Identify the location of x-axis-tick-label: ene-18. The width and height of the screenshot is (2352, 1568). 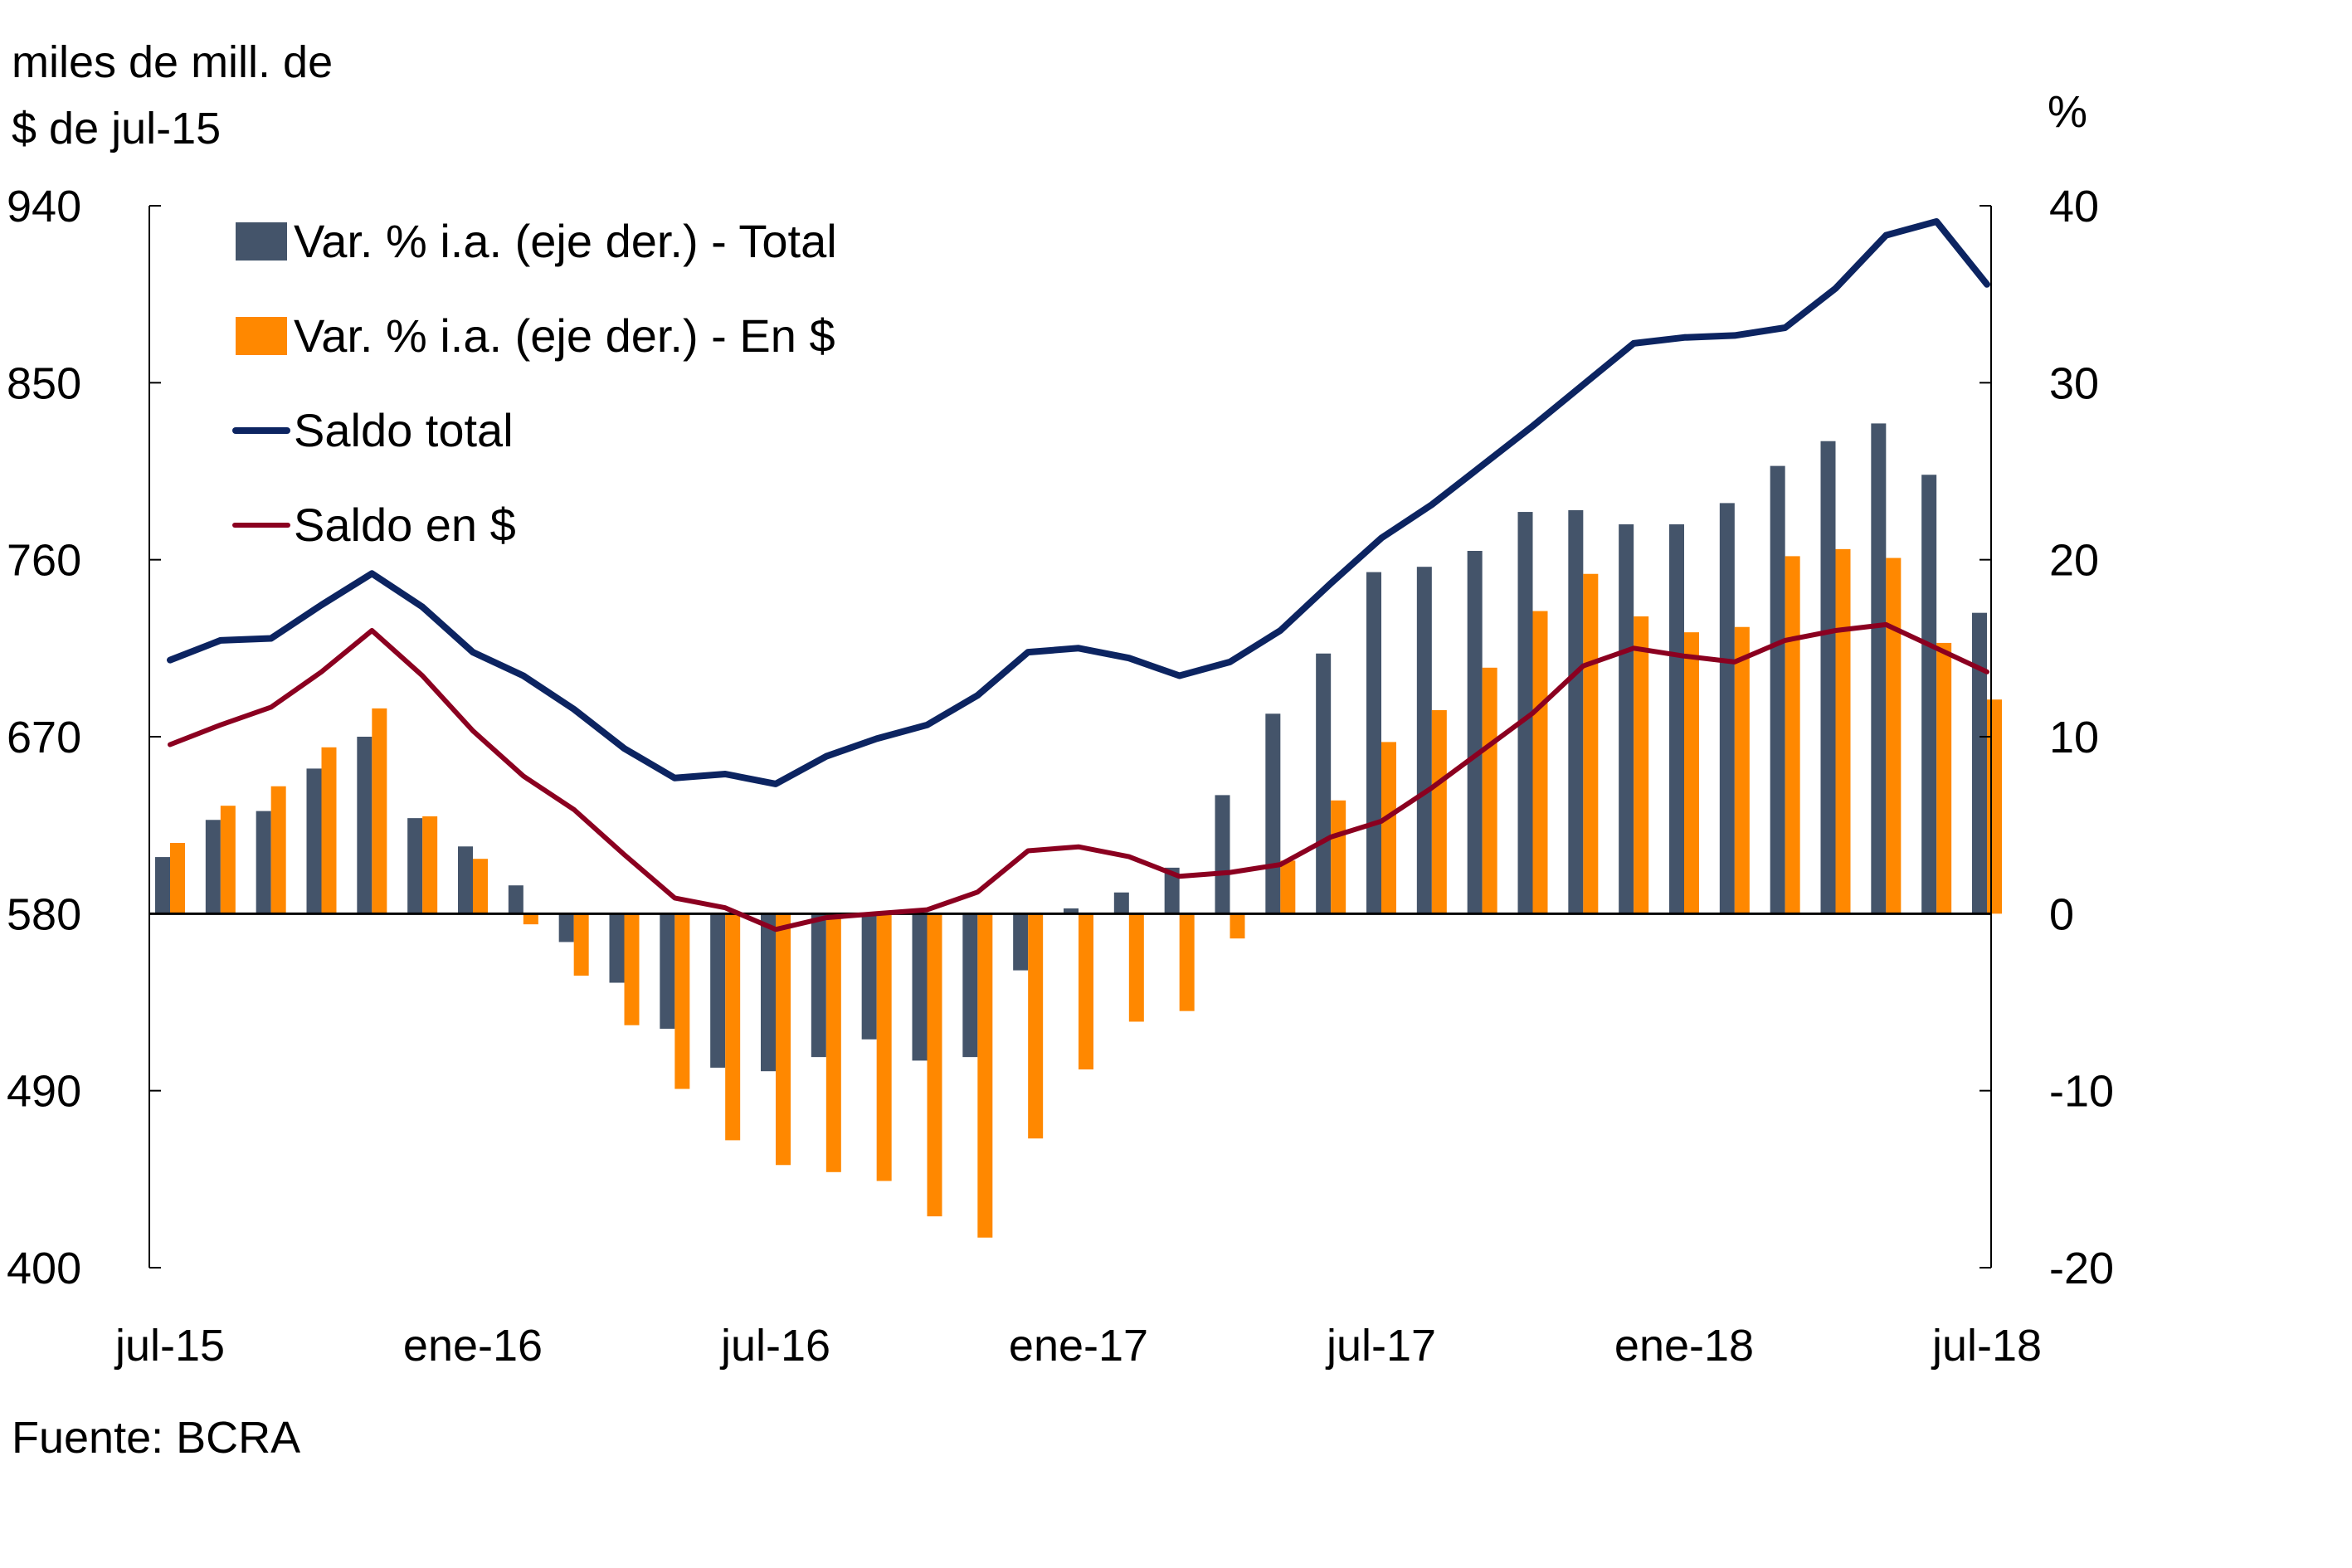
(1684, 1346).